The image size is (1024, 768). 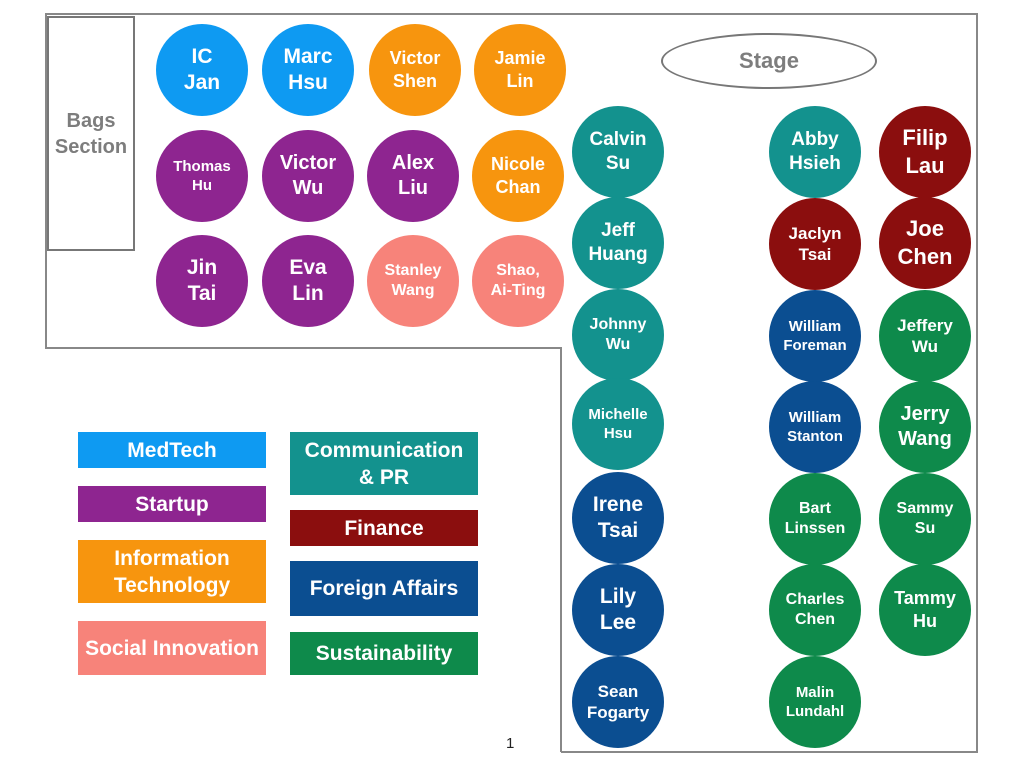 I want to click on seat-name: Malin Lundahl, so click(x=815, y=702).